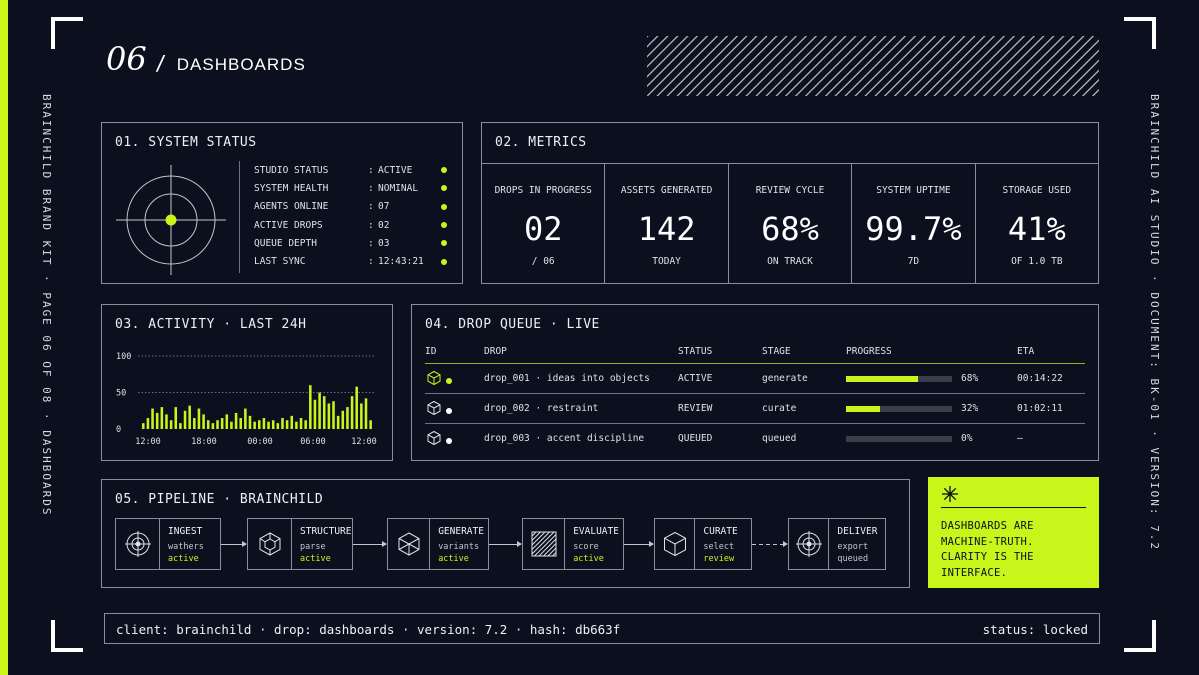  What do you see at coordinates (914, 224) in the screenshot?
I see `metric-card: SYSTEM UPTIME 99.7% 7D` at bounding box center [914, 224].